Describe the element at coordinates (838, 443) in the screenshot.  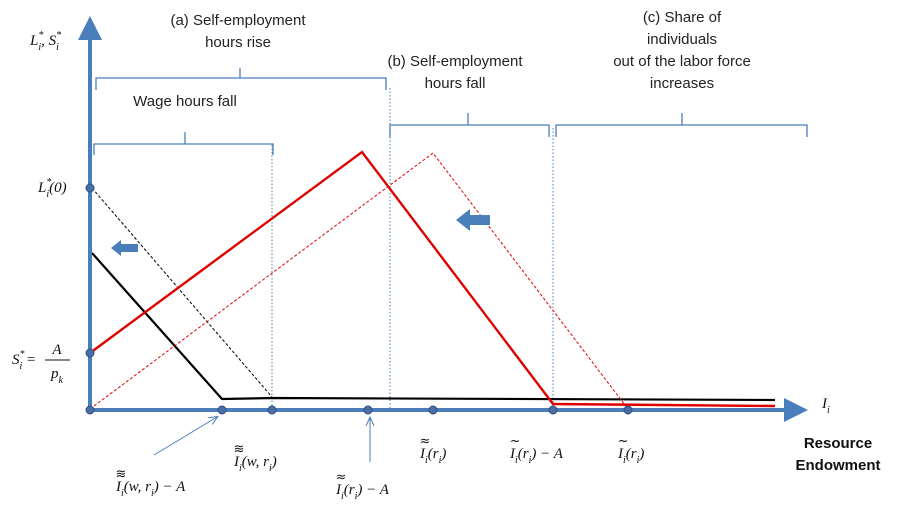
I see `x-axis-title: Resource` at that location.